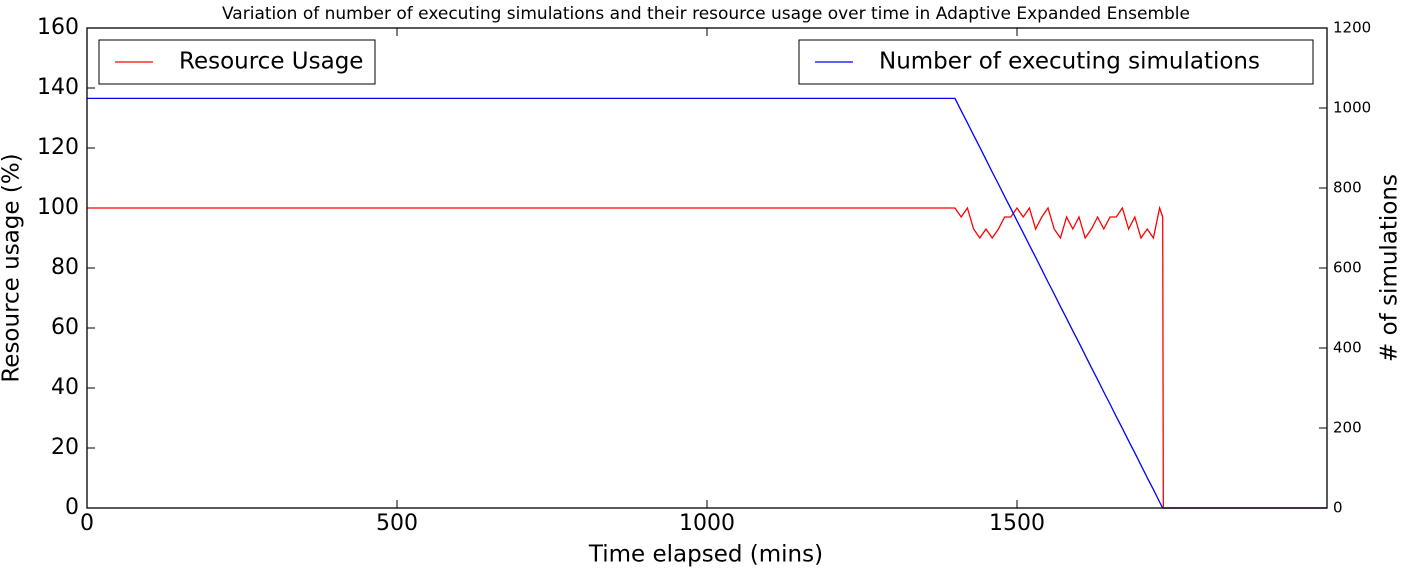 Image resolution: width=1406 pixels, height=572 pixels. I want to click on x-axis-label: Time elapsed (mins), so click(705, 555).